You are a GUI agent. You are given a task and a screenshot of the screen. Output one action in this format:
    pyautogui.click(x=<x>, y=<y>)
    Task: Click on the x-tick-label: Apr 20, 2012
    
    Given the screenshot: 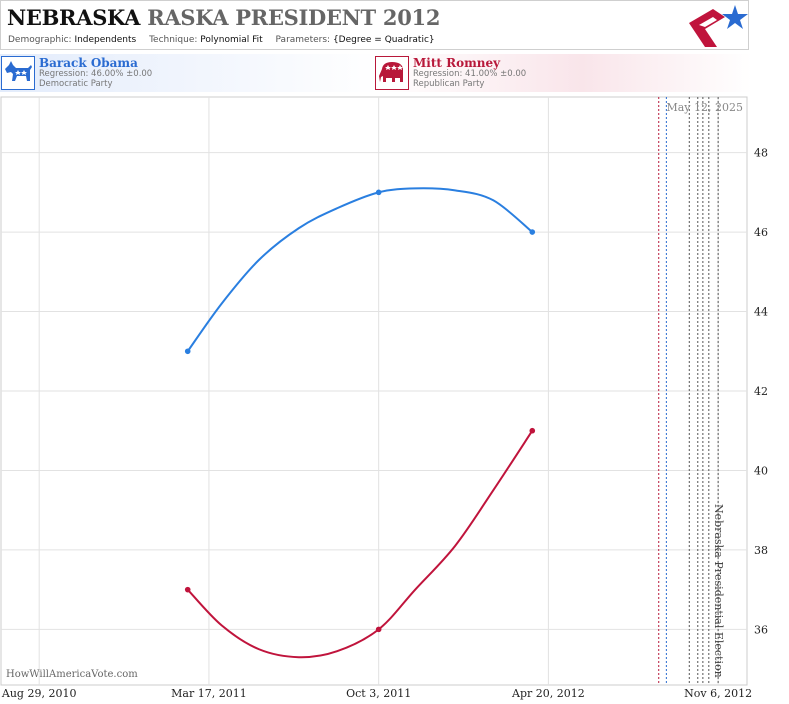 What is the action you would take?
    pyautogui.click(x=548, y=693)
    